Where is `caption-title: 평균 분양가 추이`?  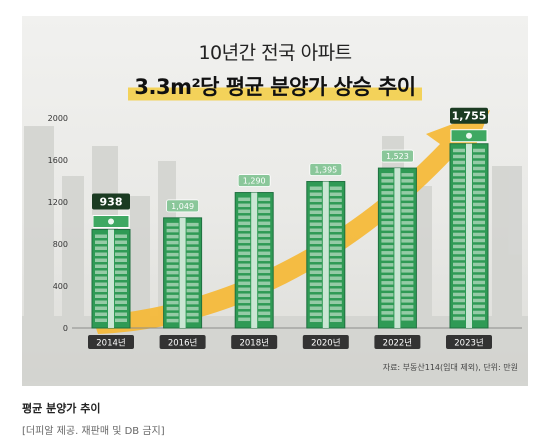
caption-title: 평균 분양가 추이 is located at coordinates (61, 408).